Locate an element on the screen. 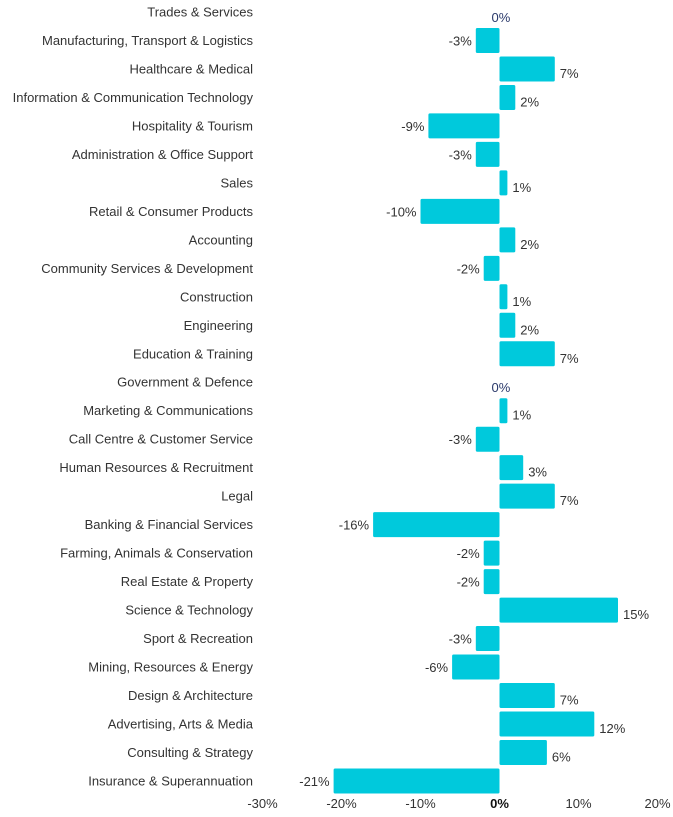  category-label: Advertising, Arts & Media is located at coordinates (181, 724).